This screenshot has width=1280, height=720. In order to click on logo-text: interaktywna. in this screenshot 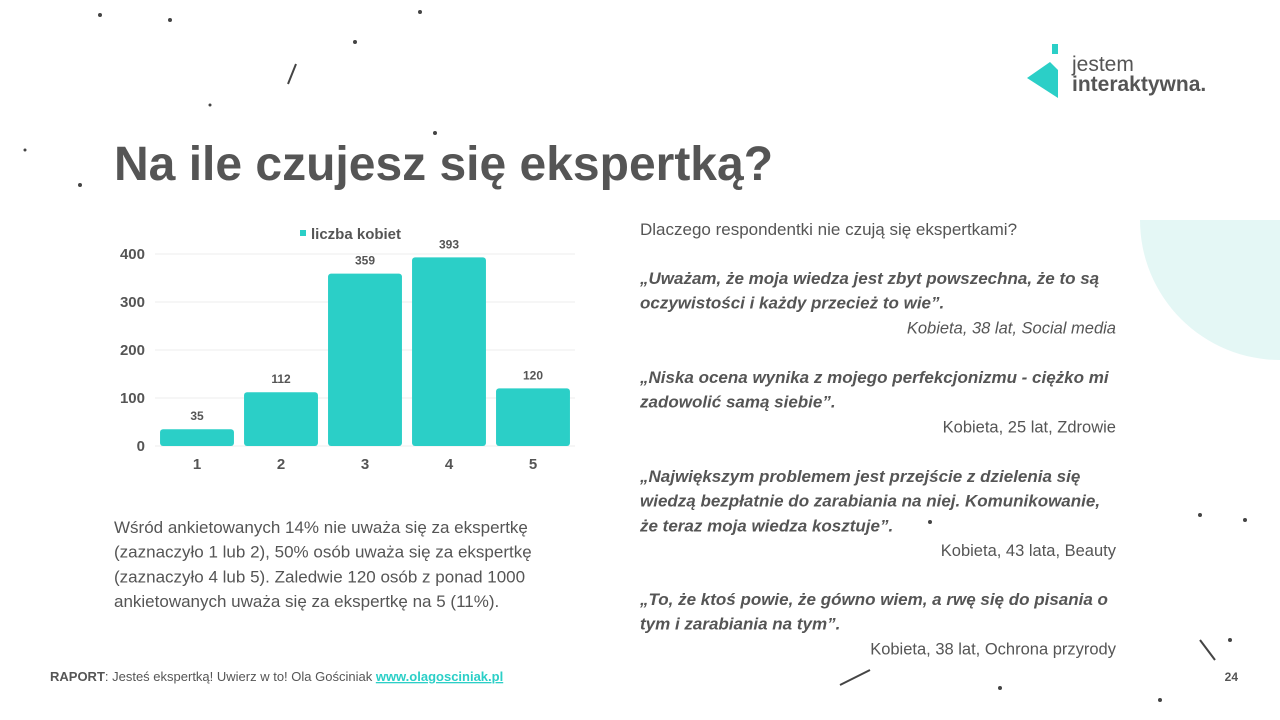, I will do `click(1139, 84)`.